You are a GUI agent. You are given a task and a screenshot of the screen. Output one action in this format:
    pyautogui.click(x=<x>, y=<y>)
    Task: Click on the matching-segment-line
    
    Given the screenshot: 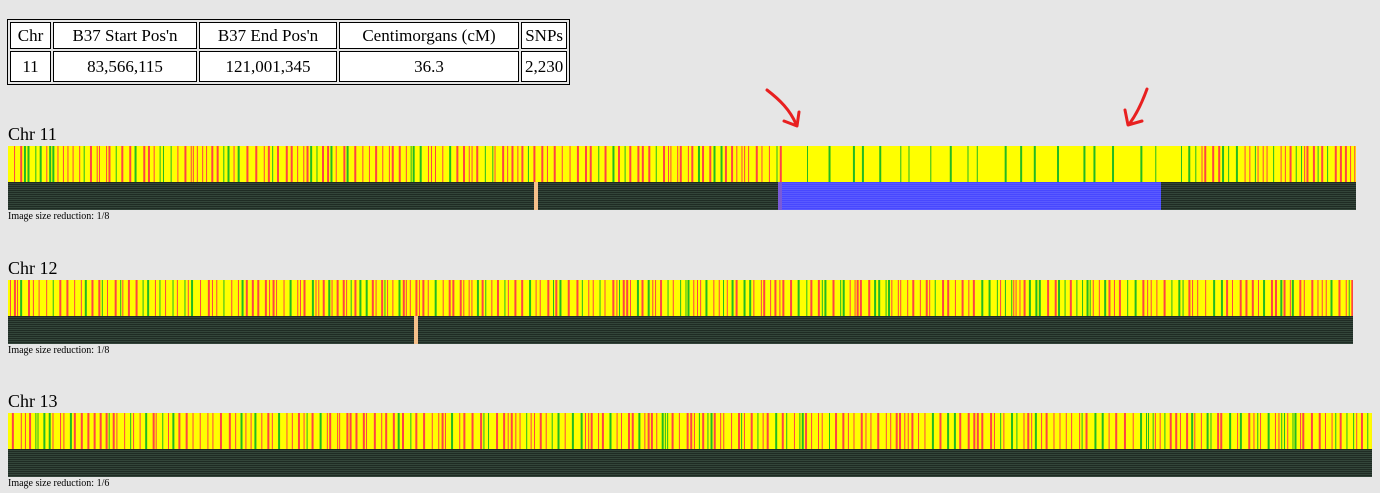 What is the action you would take?
    pyautogui.click(x=969, y=197)
    